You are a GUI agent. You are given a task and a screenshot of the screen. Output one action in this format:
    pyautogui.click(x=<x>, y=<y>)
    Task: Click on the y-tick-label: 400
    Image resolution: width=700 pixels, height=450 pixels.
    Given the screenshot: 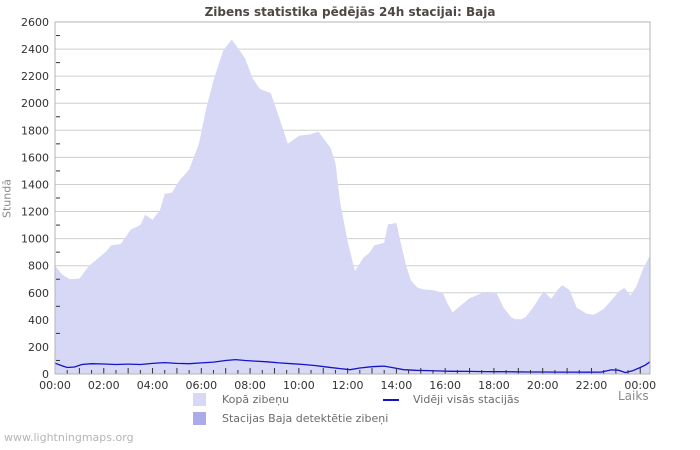 What is the action you would take?
    pyautogui.click(x=38, y=320)
    